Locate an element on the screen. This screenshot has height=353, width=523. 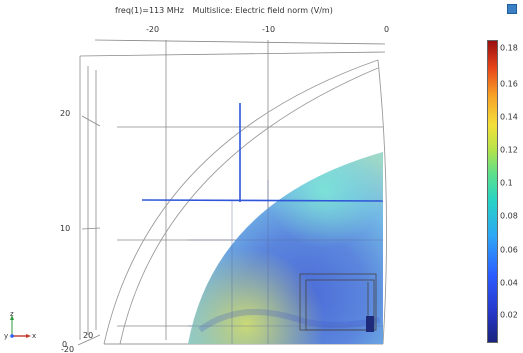
axis-triad: z y x is located at coordinates (24, 330).